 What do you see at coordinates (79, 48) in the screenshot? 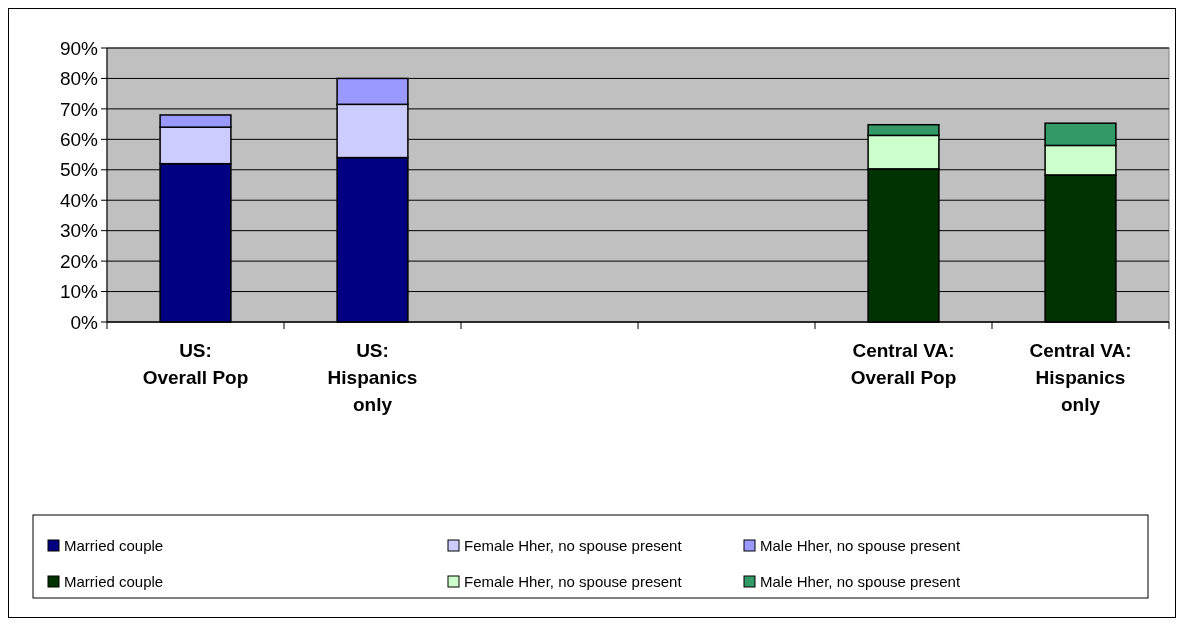
I see `y-tick-label: 90%` at bounding box center [79, 48].